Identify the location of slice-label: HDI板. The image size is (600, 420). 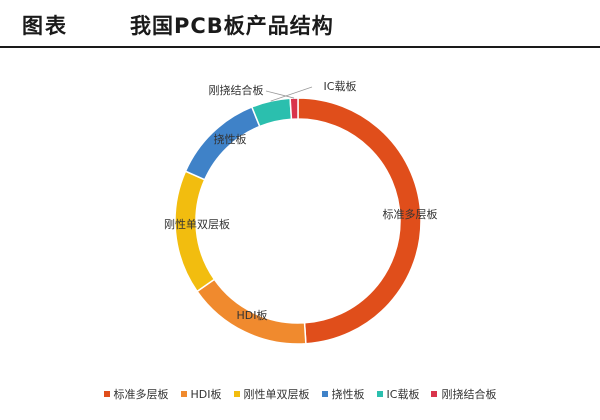
(252, 315).